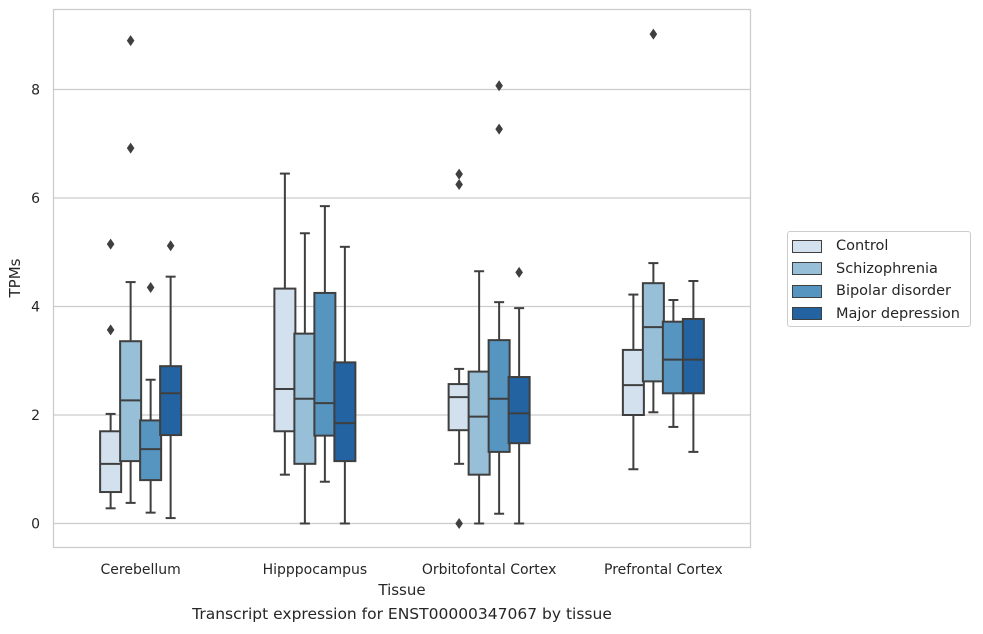 This screenshot has height=634, width=983. Describe the element at coordinates (35, 525) in the screenshot. I see `y-tick-label: 0` at that location.